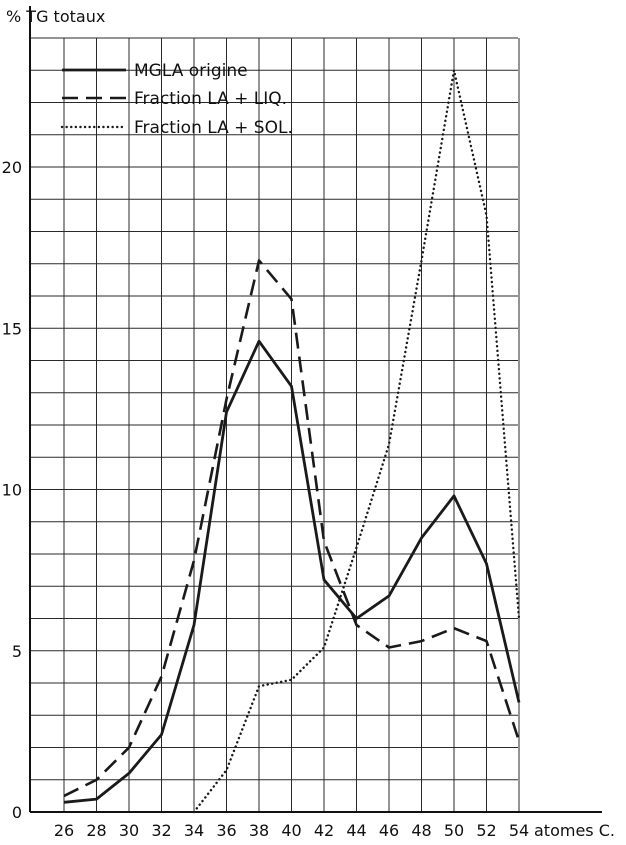  I want to click on x-tick-labels: 26 28 30 32 34 36 38 40 42 44 46 48 50 52 54, so click(291, 830).